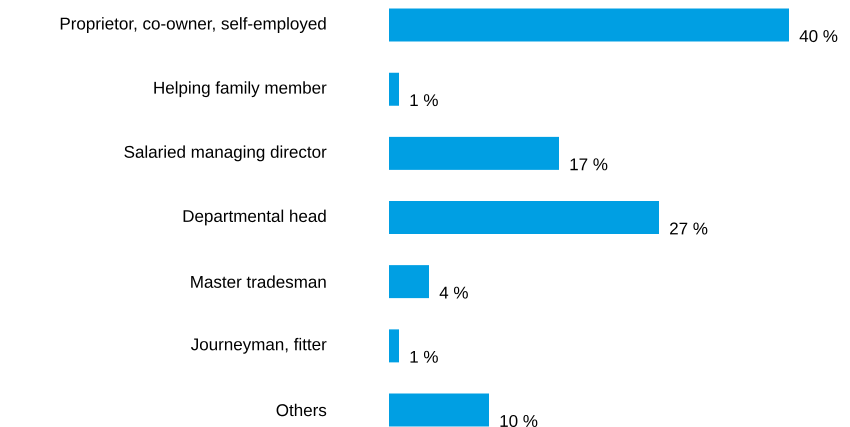 This screenshot has height=427, width=850. What do you see at coordinates (689, 228) in the screenshot?
I see `data-label: 27 %` at bounding box center [689, 228].